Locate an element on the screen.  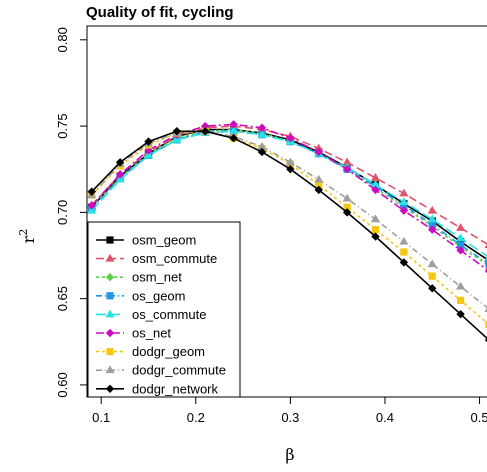
x-tick-label: 0.2 is located at coordinates (196, 417).